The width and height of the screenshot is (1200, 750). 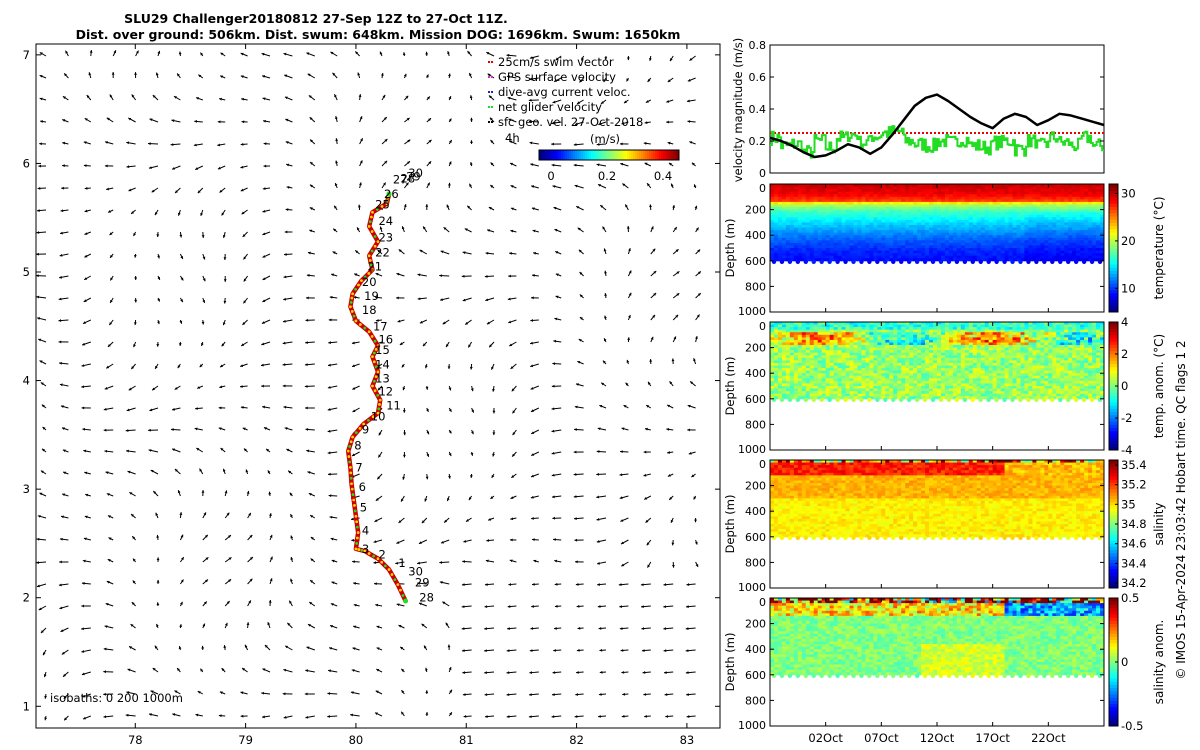 I want to click on velocity-axes-frame, so click(x=937, y=109).